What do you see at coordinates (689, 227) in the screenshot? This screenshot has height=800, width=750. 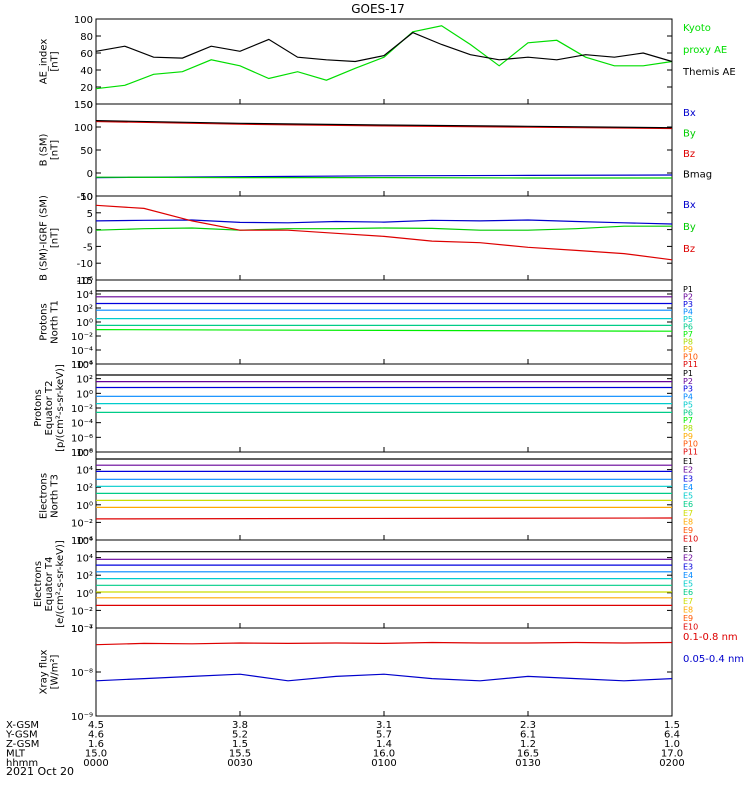 I see `legend-label: By` at bounding box center [689, 227].